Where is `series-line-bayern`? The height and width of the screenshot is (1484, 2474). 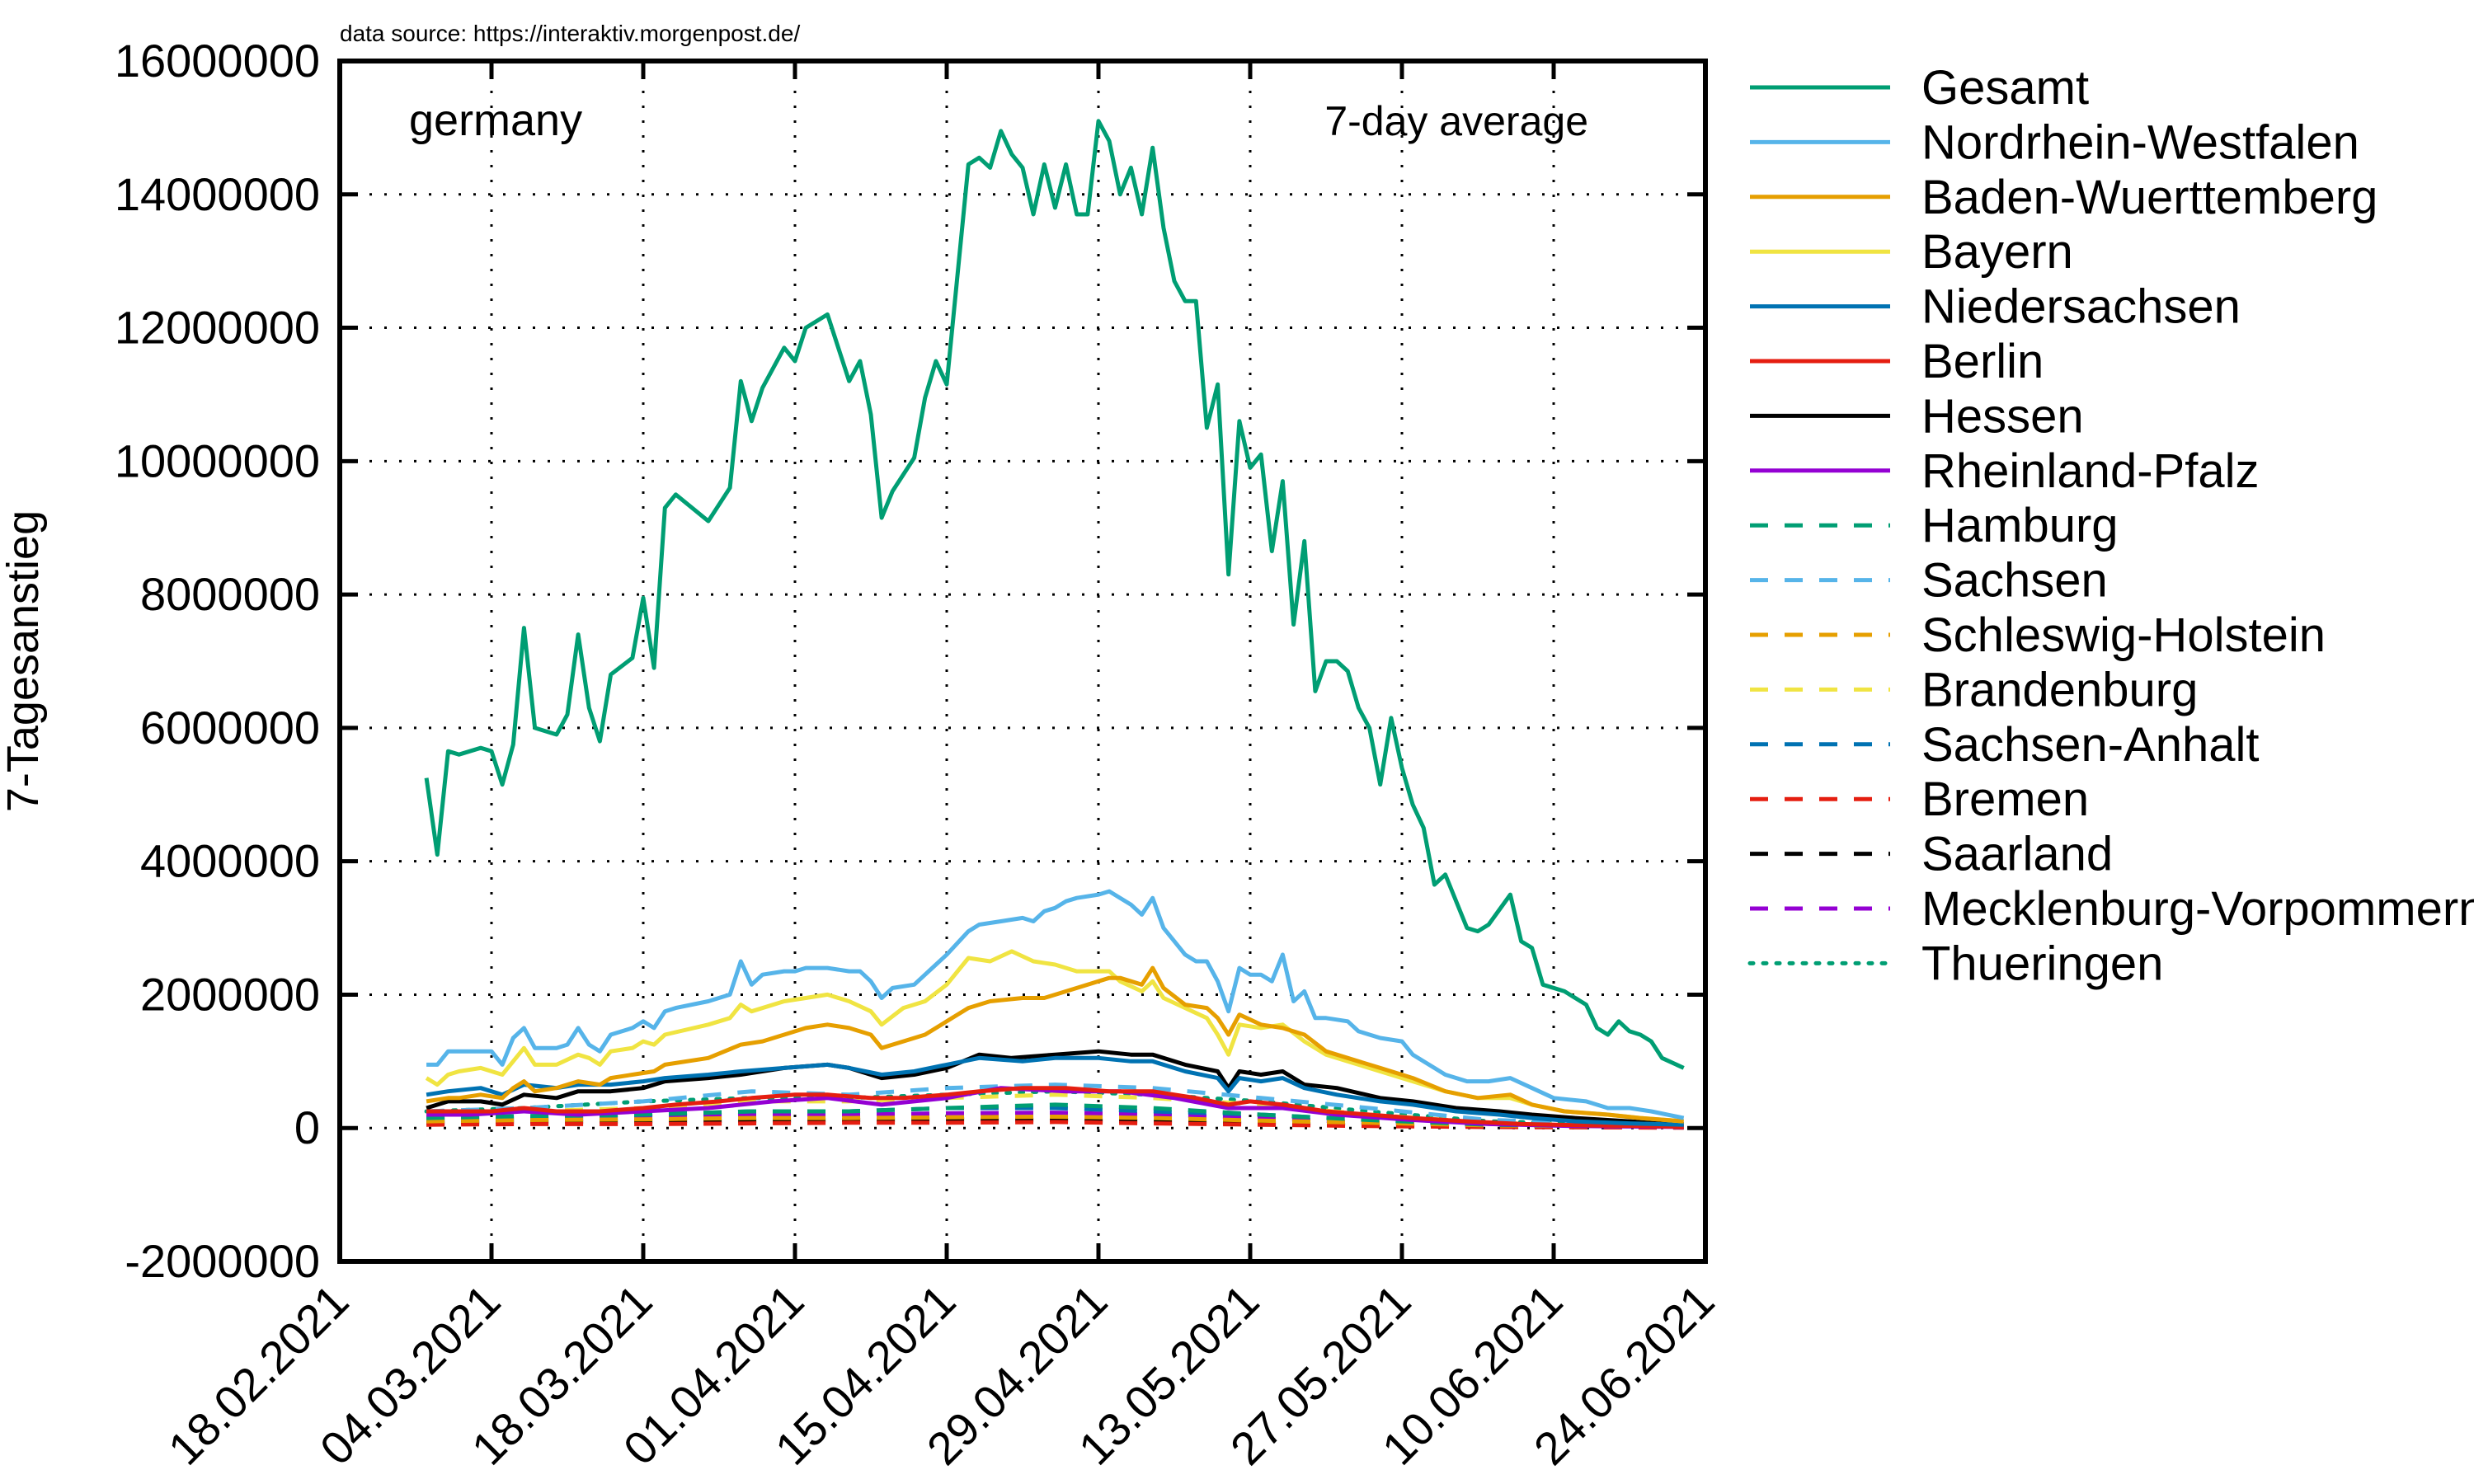
series-line-bayern is located at coordinates (1054, 1036).